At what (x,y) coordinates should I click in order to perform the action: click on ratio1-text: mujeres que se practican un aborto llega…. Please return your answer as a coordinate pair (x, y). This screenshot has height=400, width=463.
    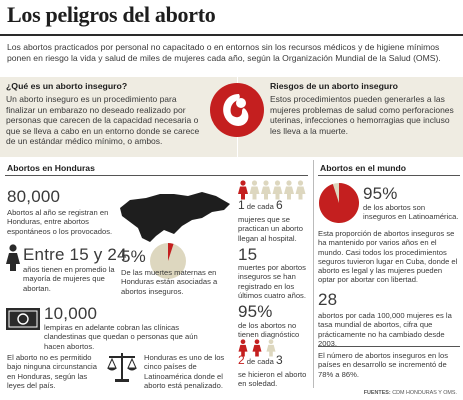
    Looking at the image, I should click on (271, 229).